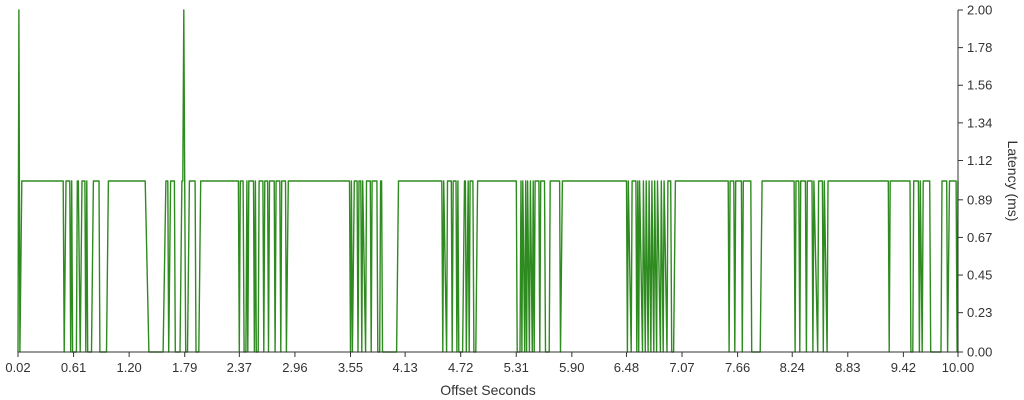 The width and height of the screenshot is (1024, 400). I want to click on x-tick-label: 4.13, so click(404, 367).